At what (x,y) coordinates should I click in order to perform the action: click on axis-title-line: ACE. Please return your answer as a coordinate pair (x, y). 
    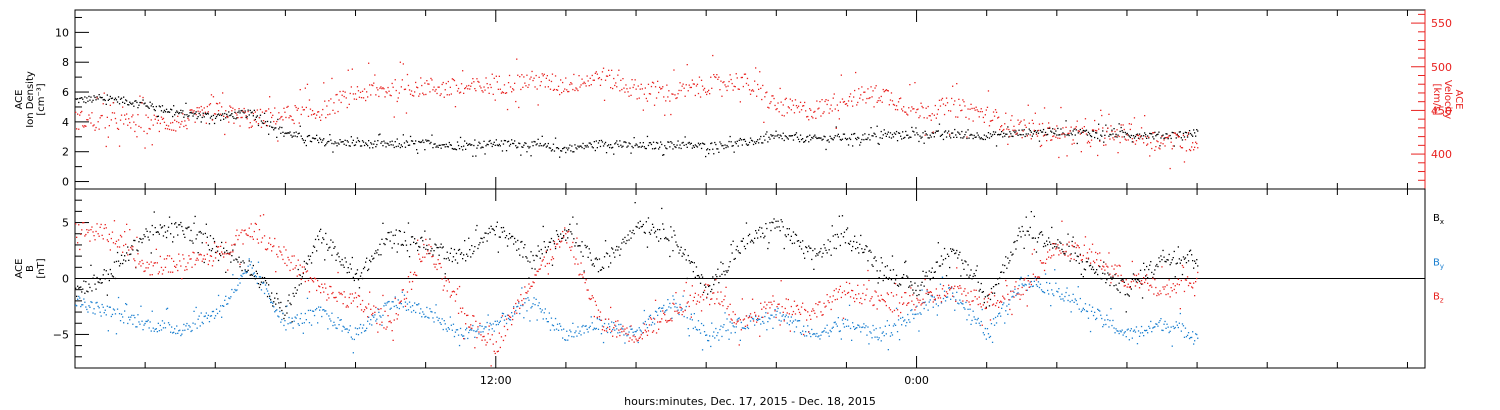
    Looking at the image, I should click on (1458, 100).